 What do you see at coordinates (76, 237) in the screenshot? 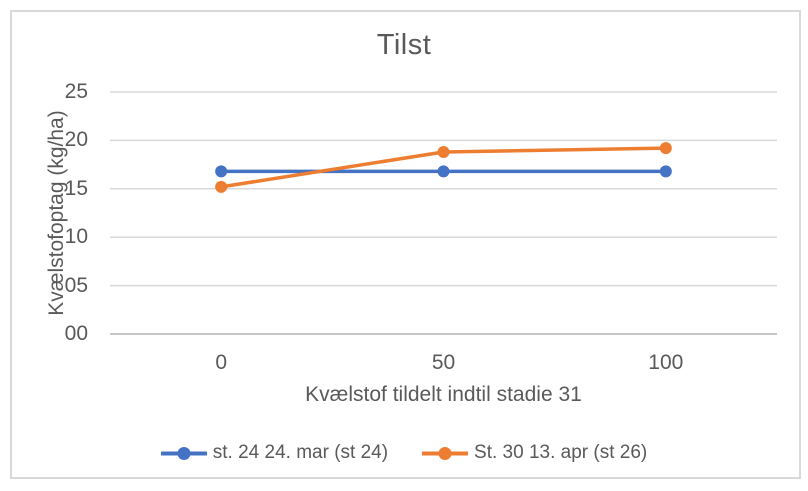
I see `y-tick-label: 10` at bounding box center [76, 237].